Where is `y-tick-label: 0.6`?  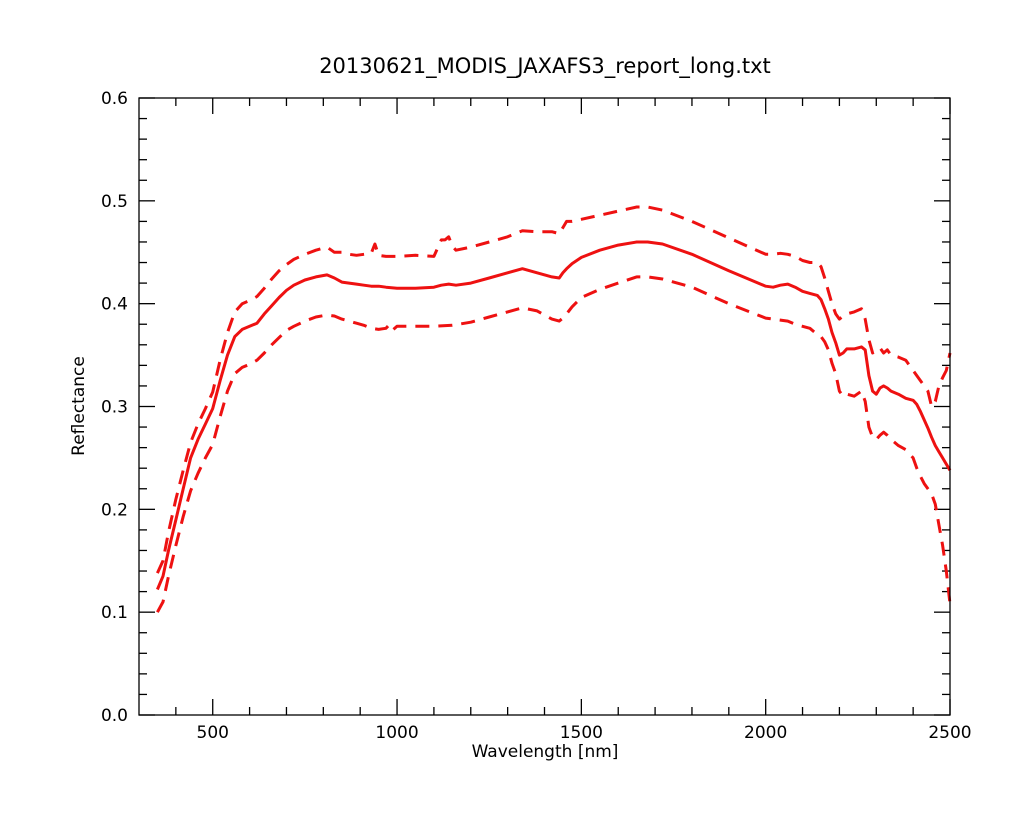
y-tick-label: 0.6 is located at coordinates (114, 99).